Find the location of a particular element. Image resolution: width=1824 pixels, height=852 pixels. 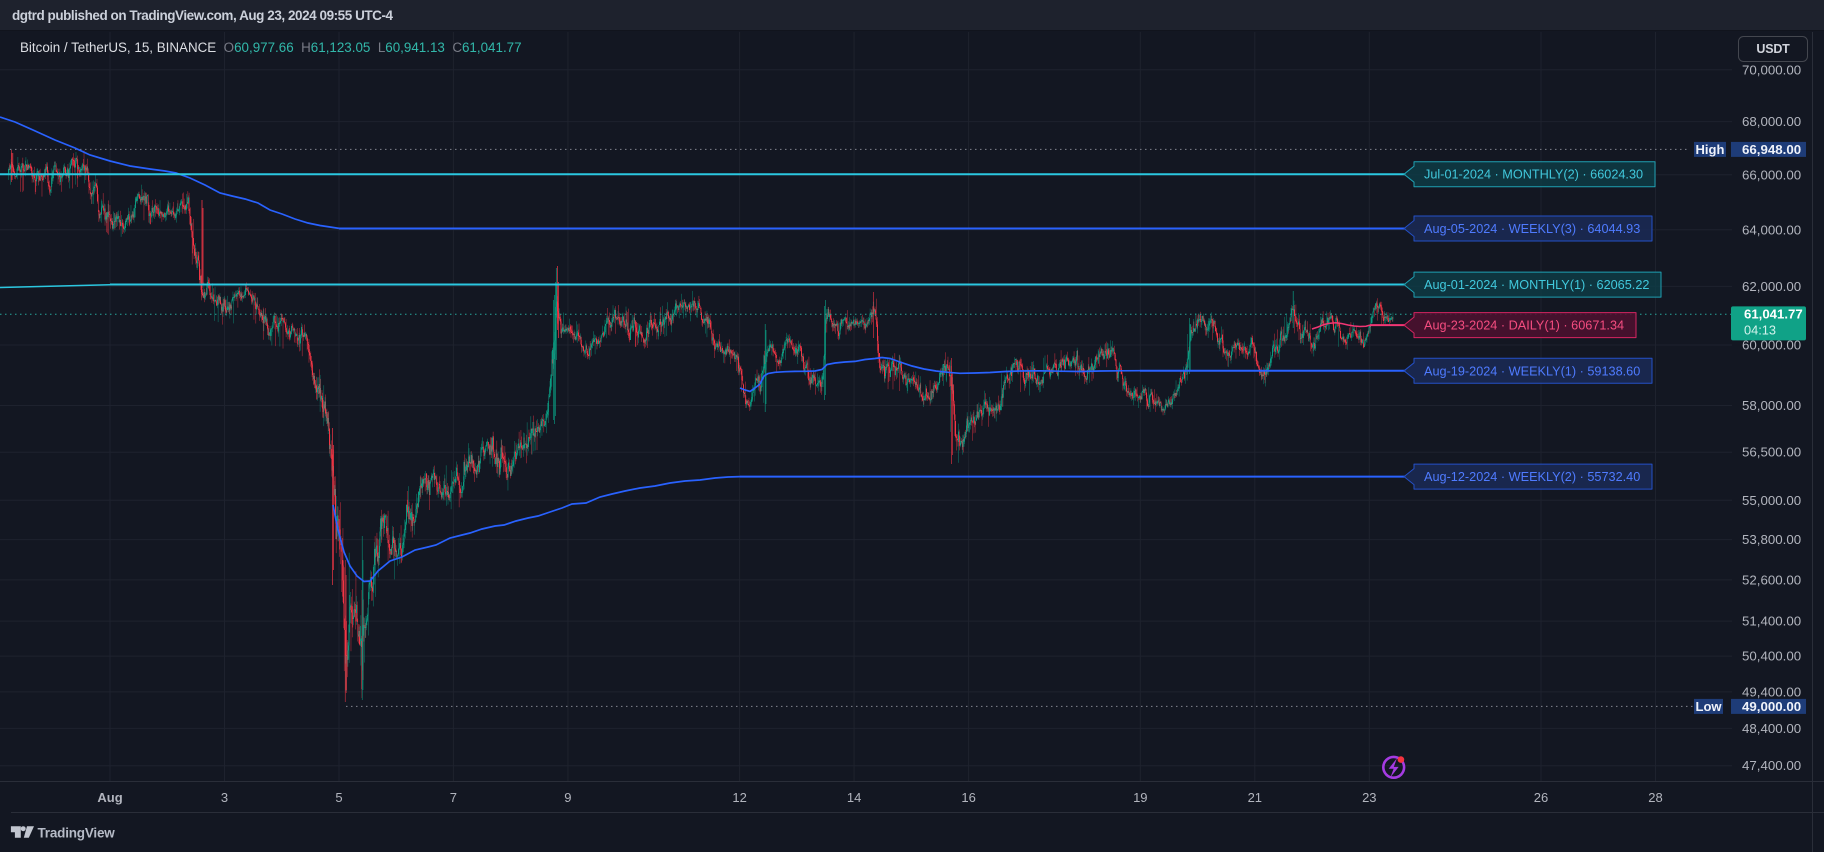

svg-text: 61,041.77 is located at coordinates (1773, 313).